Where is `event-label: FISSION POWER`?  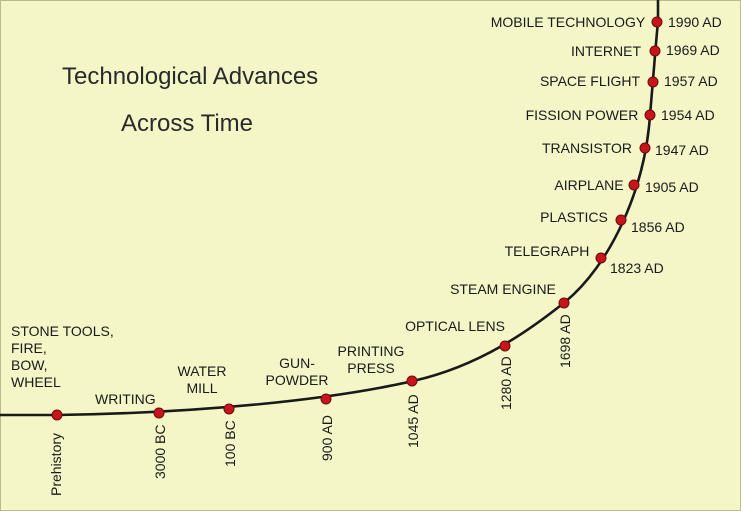 event-label: FISSION POWER is located at coordinates (582, 115).